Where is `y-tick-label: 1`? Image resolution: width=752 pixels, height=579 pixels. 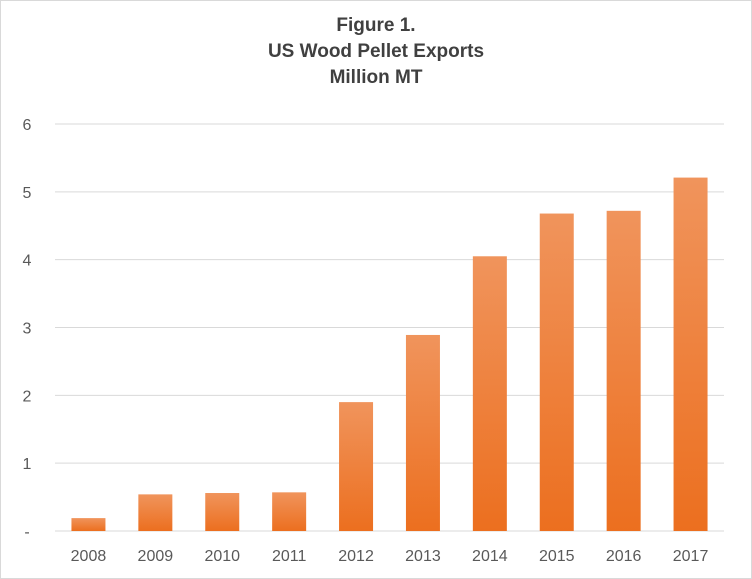 y-tick-label: 1 is located at coordinates (27, 464).